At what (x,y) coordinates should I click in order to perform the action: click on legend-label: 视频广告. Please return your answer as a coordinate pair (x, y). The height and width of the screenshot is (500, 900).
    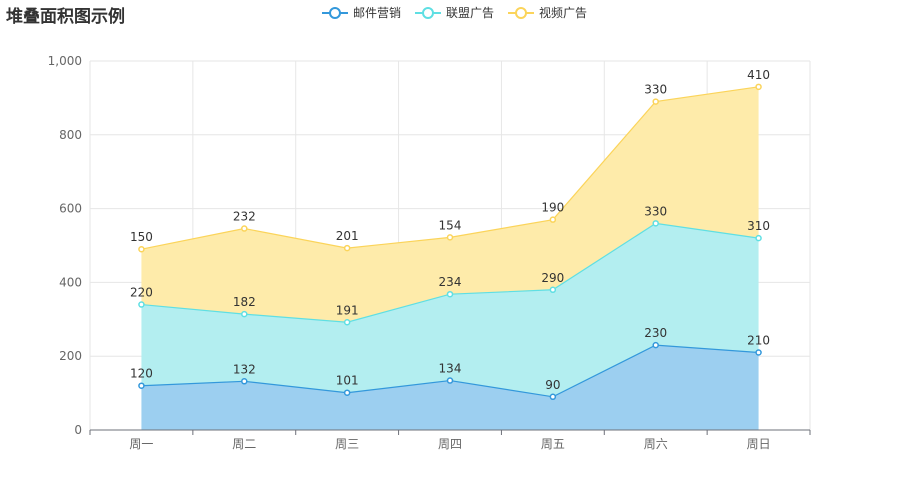
    Looking at the image, I should click on (563, 13).